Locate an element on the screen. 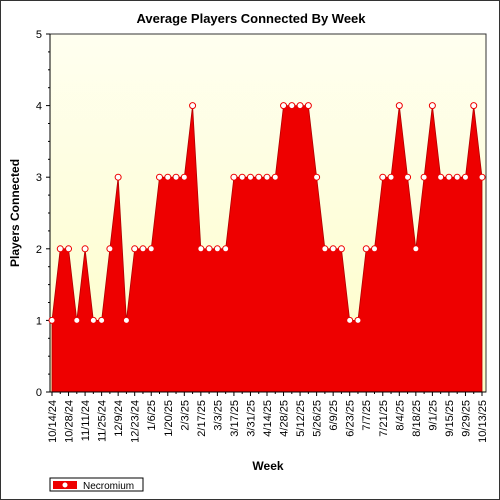 This screenshot has height=500, width=500. x-tick-label: 12/9/24 is located at coordinates (119, 418).